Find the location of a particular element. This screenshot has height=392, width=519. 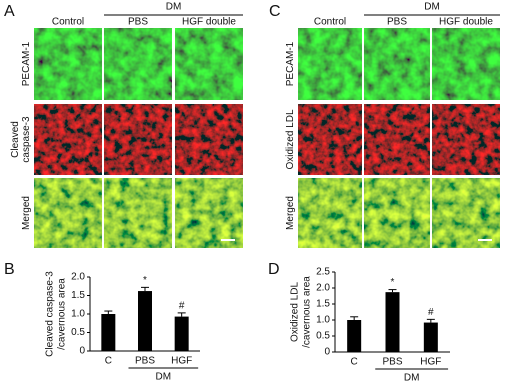

row-label-line: Oxidized LDL is located at coordinates (290, 139).